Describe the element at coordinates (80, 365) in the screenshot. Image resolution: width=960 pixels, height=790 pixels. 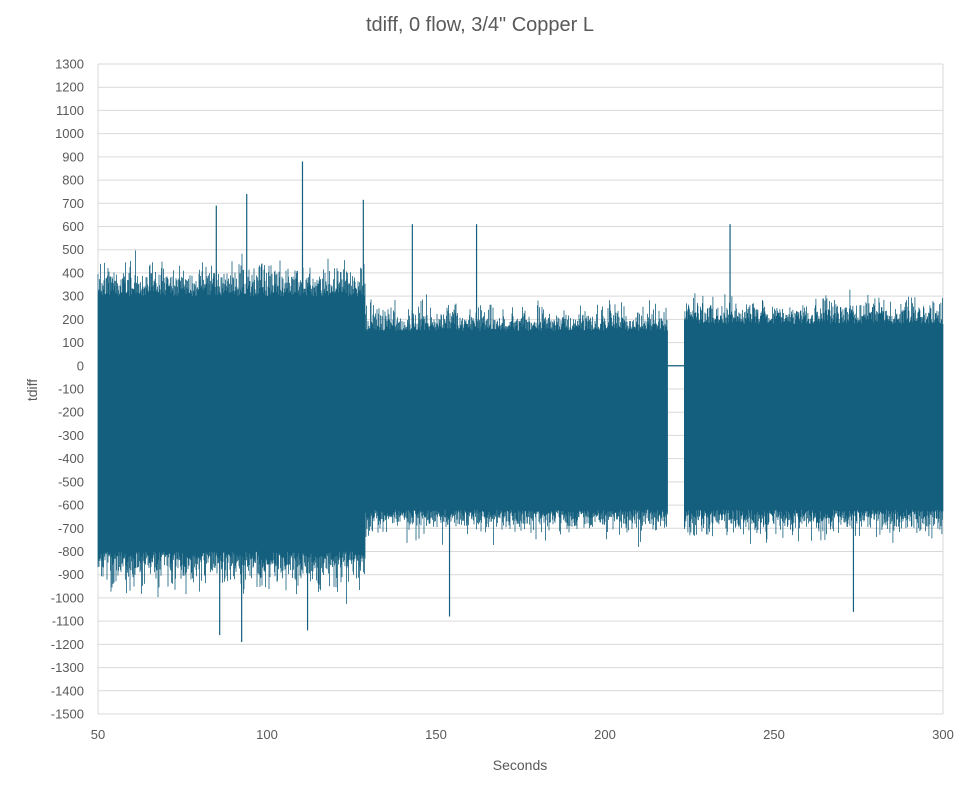
I see `y-tick-label: 0` at that location.